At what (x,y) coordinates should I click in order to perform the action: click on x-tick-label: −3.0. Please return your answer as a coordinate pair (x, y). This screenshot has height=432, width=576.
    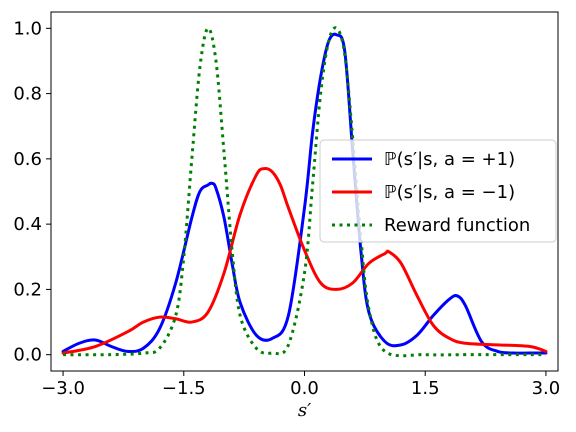
    Looking at the image, I should click on (63, 388).